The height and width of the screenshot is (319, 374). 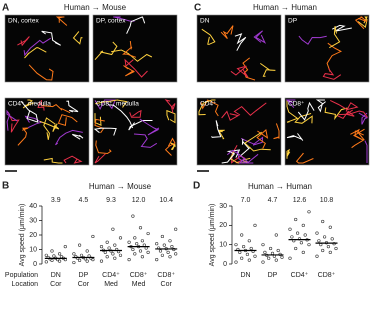 What do you see at coordinates (245, 275) in the screenshot?
I see `x-tick-label: DN` at bounding box center [245, 275].